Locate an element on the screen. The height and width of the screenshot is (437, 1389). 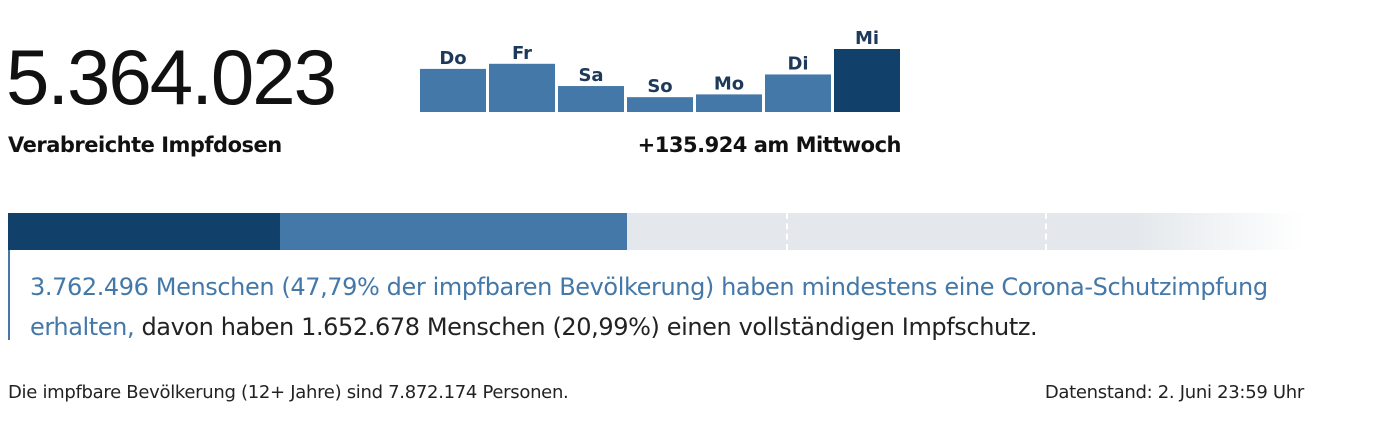
total-doses-number: 5.364.023 is located at coordinates (171, 77).